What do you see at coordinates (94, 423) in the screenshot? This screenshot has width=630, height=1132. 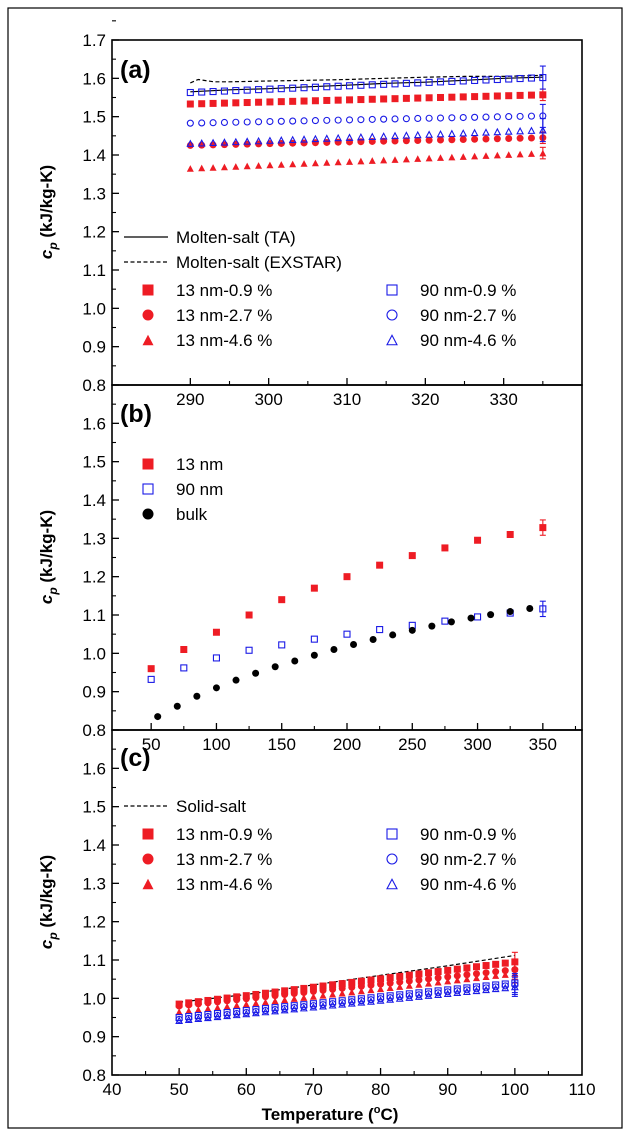 I see `y-tick-label-b: 1.6` at bounding box center [94, 423].